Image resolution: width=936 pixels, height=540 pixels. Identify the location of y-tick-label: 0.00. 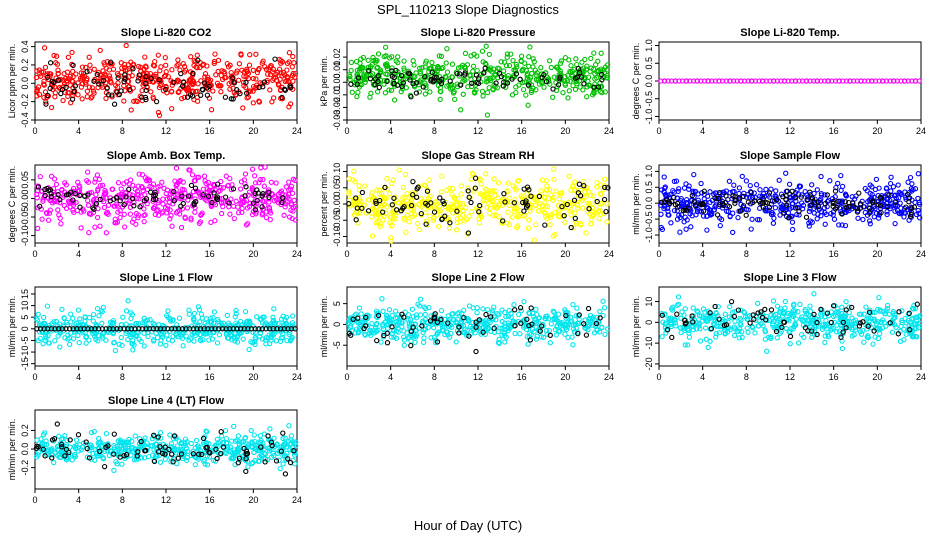
(337, 204).